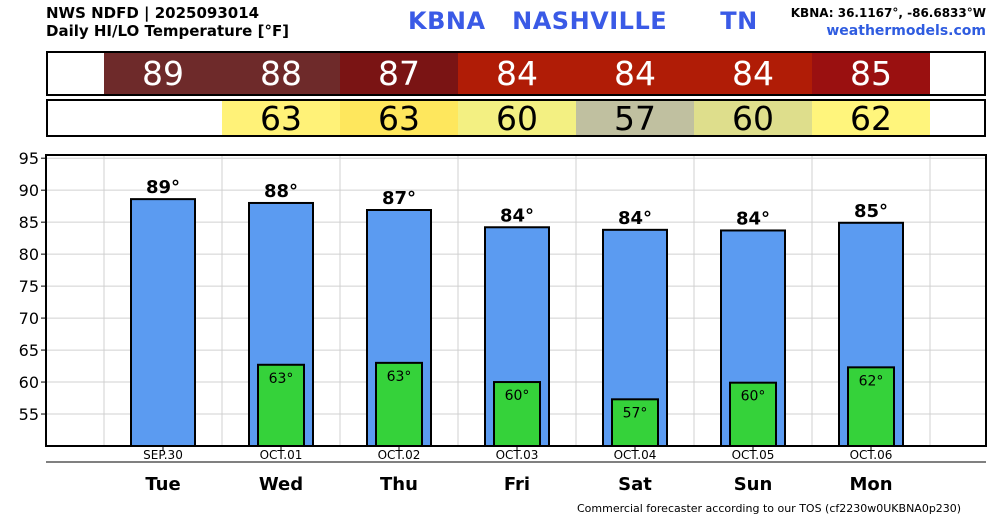 This screenshot has height=520, width=1000. Describe the element at coordinates (399, 455) in the screenshot. I see `date-label: OCT.02` at that location.